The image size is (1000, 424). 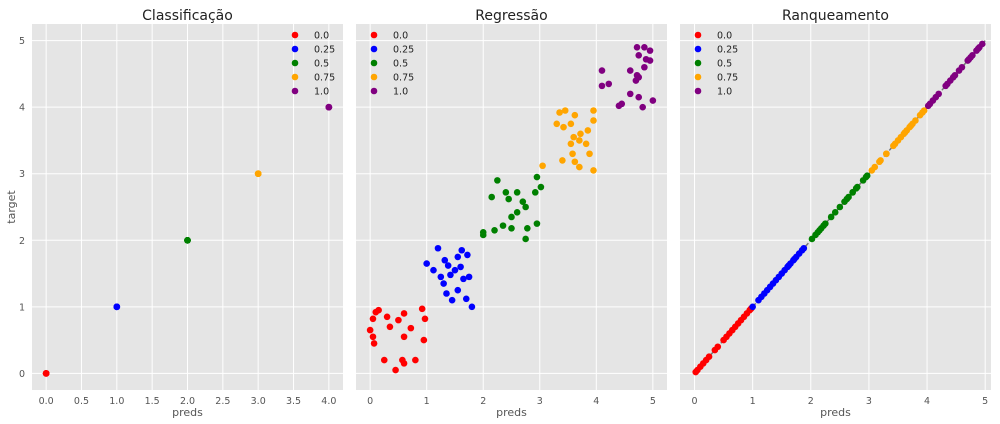 I want to click on x-tick-label: 1.5, so click(x=152, y=401).